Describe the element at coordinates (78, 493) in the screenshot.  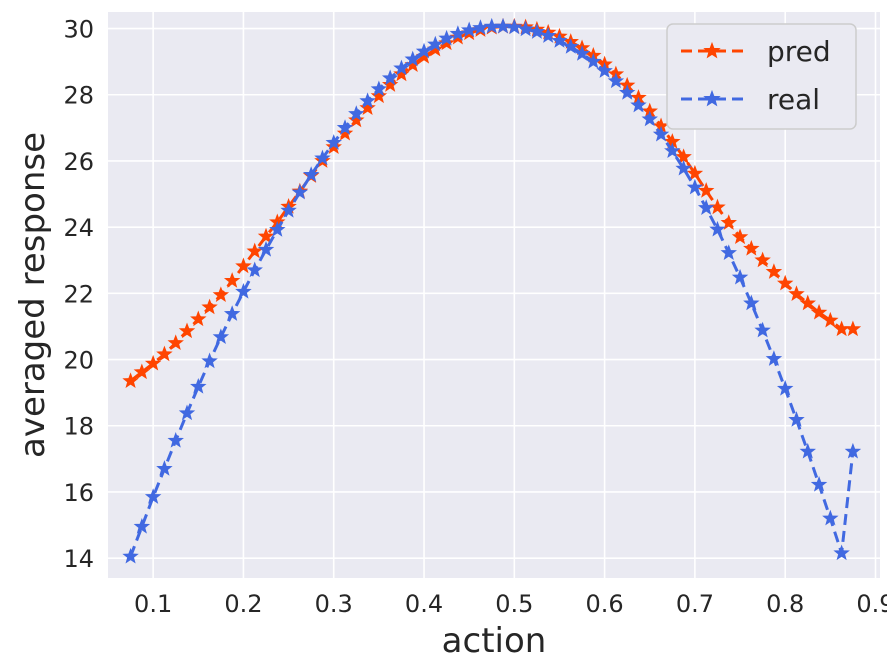
I see `y-tick-label: 16` at that location.